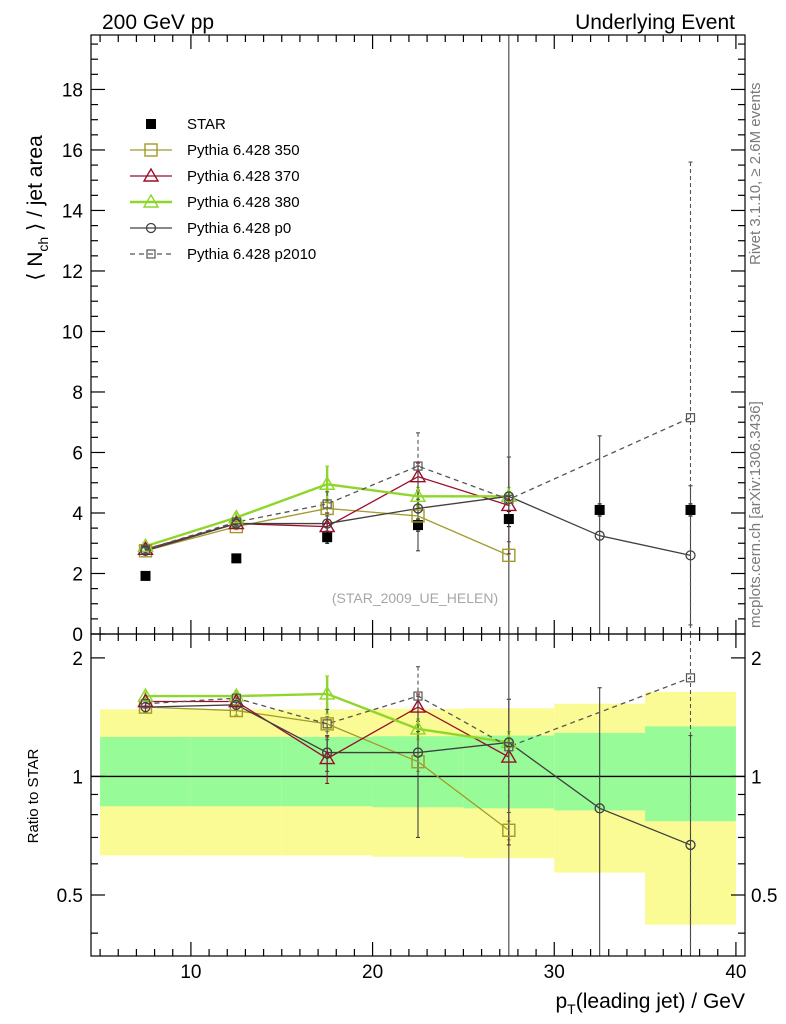  Describe the element at coordinates (415, 598) in the screenshot. I see `analysis-watermark: (STAR_2009_UE_HELEN)` at that location.